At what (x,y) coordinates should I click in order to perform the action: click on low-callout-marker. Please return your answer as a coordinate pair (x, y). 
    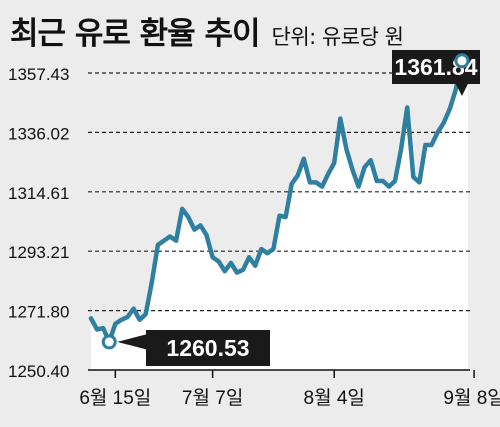
    Looking at the image, I should click on (109, 342).